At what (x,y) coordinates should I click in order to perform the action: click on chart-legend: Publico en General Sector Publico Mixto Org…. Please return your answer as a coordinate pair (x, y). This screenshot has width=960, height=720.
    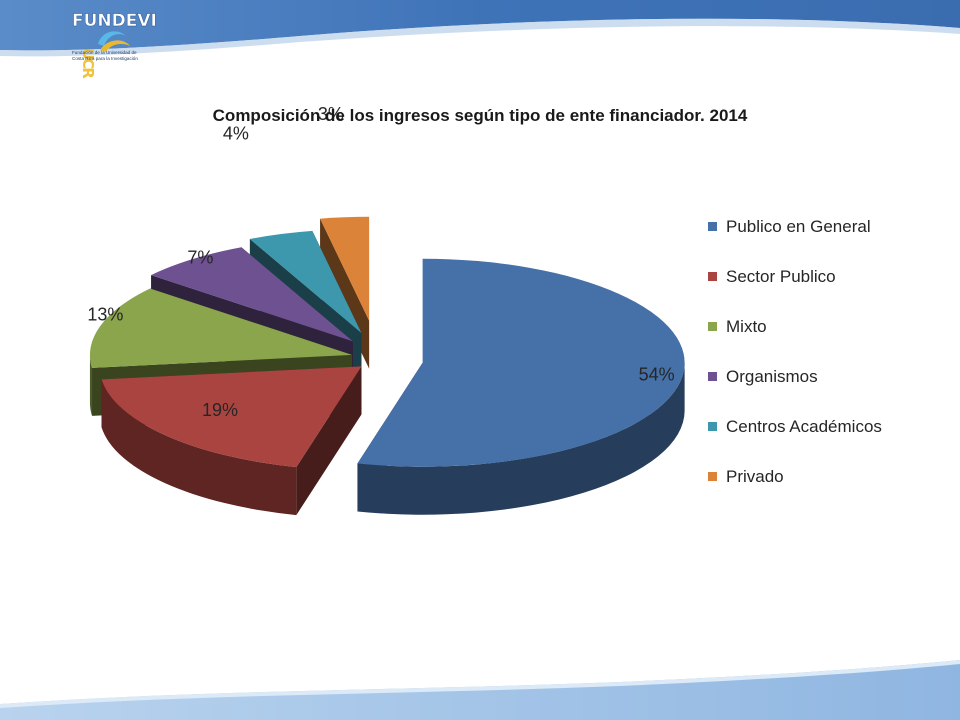
    Looking at the image, I should click on (828, 364).